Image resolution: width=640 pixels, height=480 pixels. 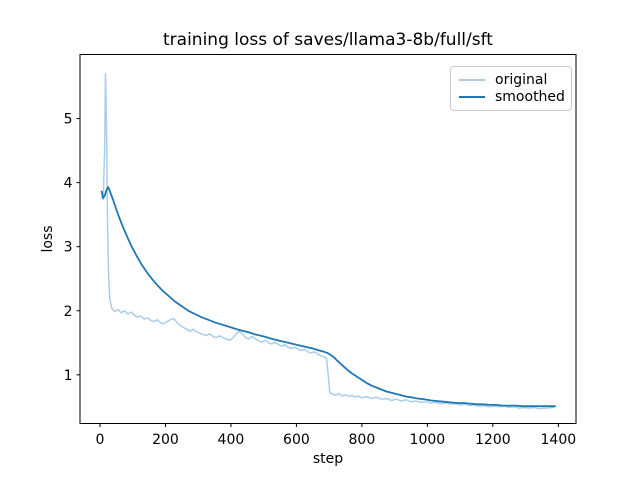 I want to click on legend: original smoothed, so click(x=511, y=88).